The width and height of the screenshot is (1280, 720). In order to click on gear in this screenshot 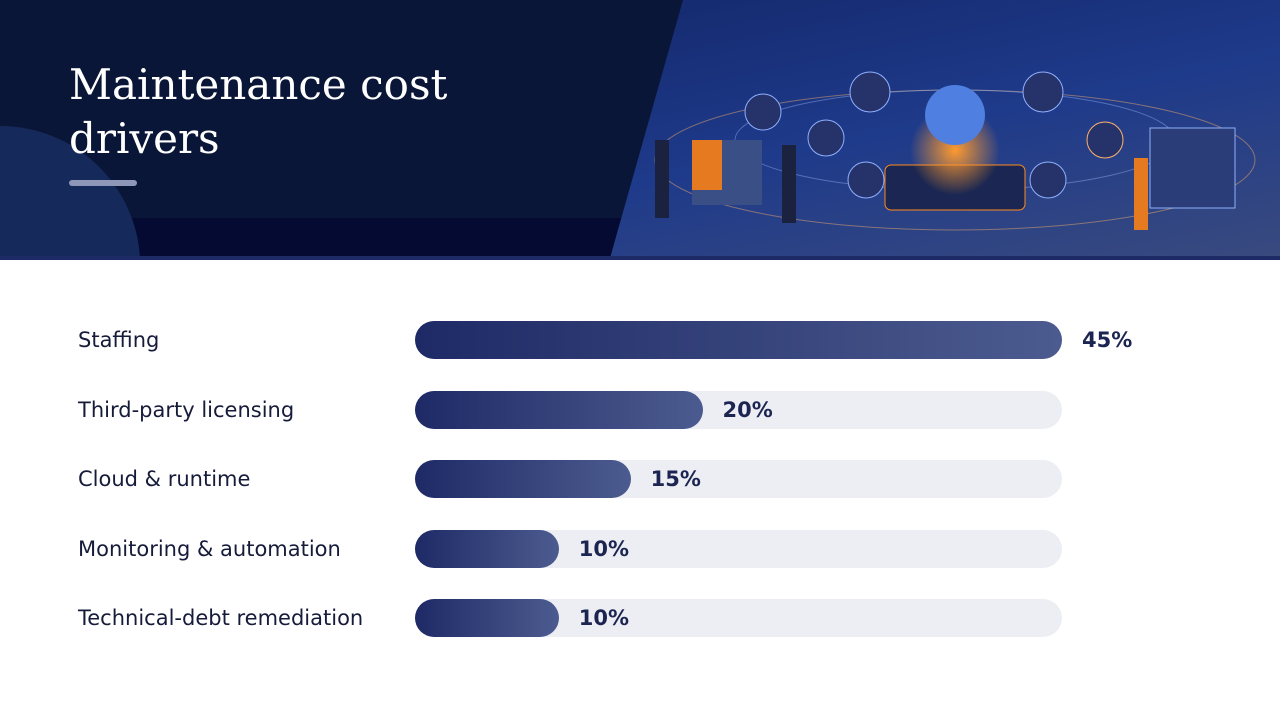, I will do `click(955, 115)`.